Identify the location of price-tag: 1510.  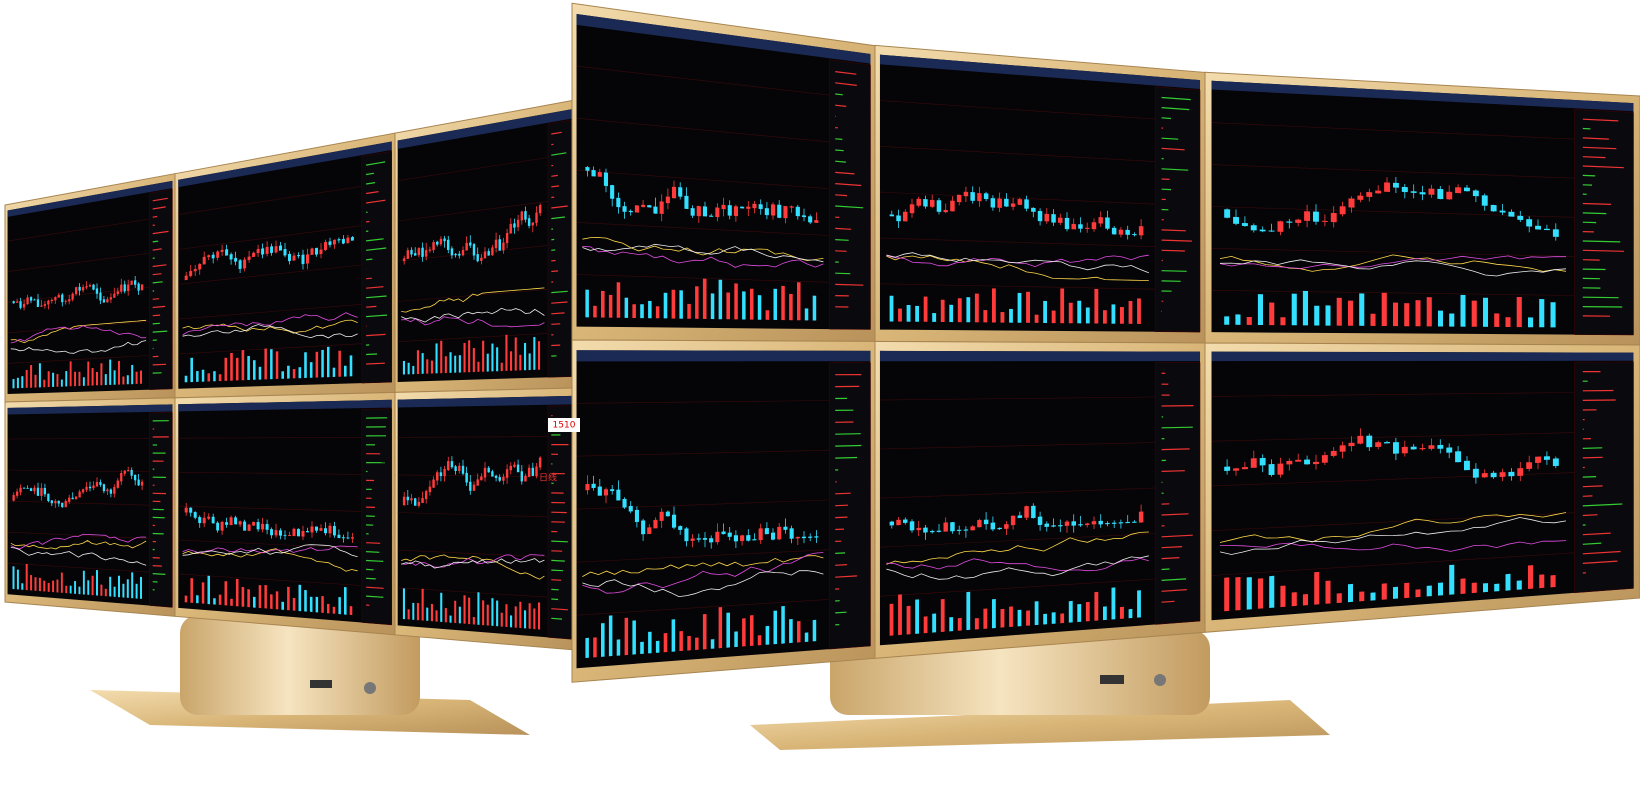
(564, 426).